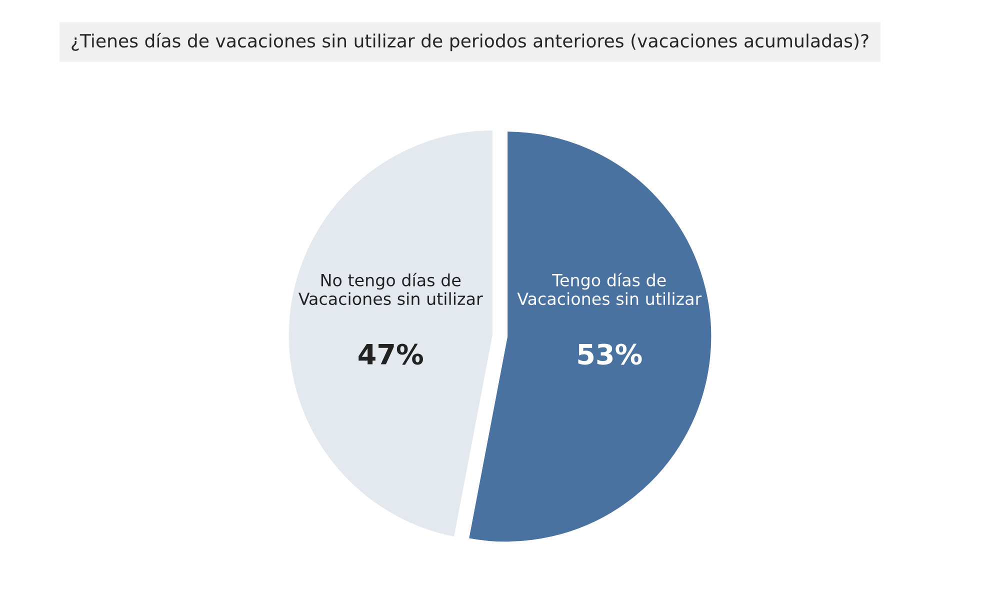  Describe the element at coordinates (470, 42) in the screenshot. I see `chart-title: ¿Tienes días de vacaciones sin utilizar de periodos anteriores (vacaciones acumuladas)?` at that location.